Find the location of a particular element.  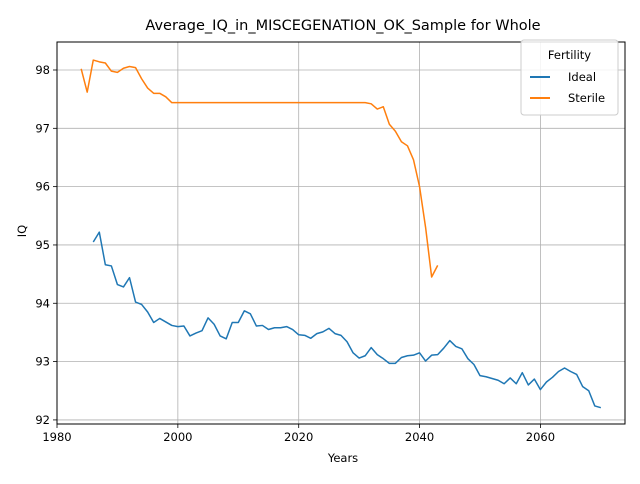

legend-title: Fertility is located at coordinates (569, 55).